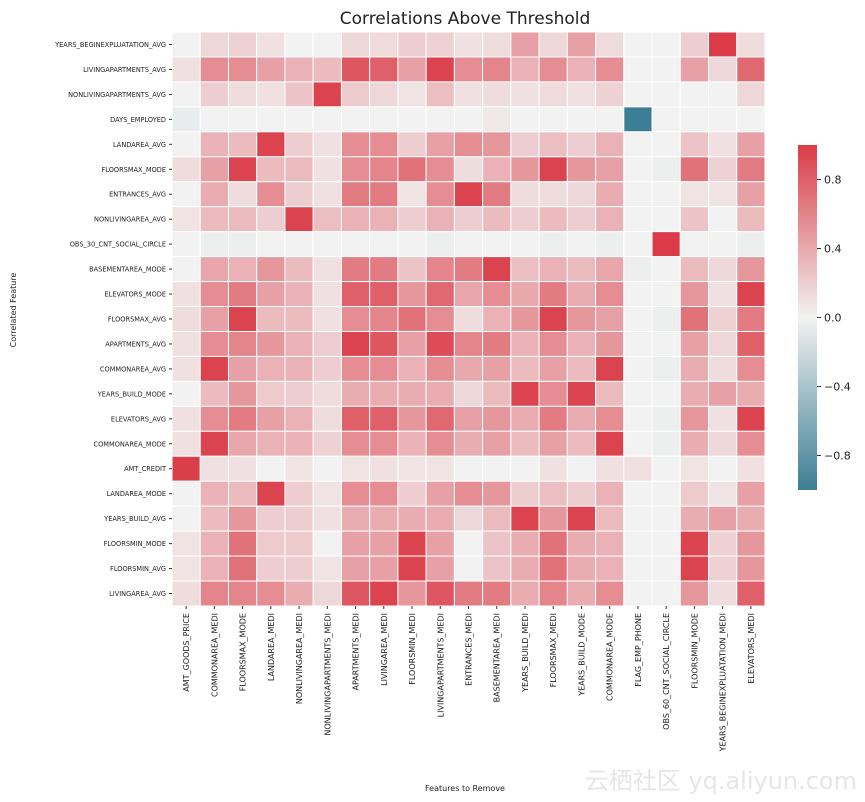 The width and height of the screenshot is (865, 802). Describe the element at coordinates (299, 658) in the screenshot. I see `x-tick-label: NONLIVINGAREA_MEDI` at that location.